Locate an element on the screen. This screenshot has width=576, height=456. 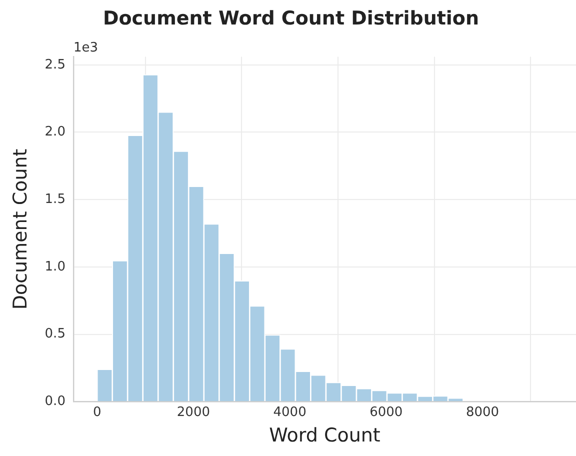
y-tick-label: 2.0 is located at coordinates (55, 132).